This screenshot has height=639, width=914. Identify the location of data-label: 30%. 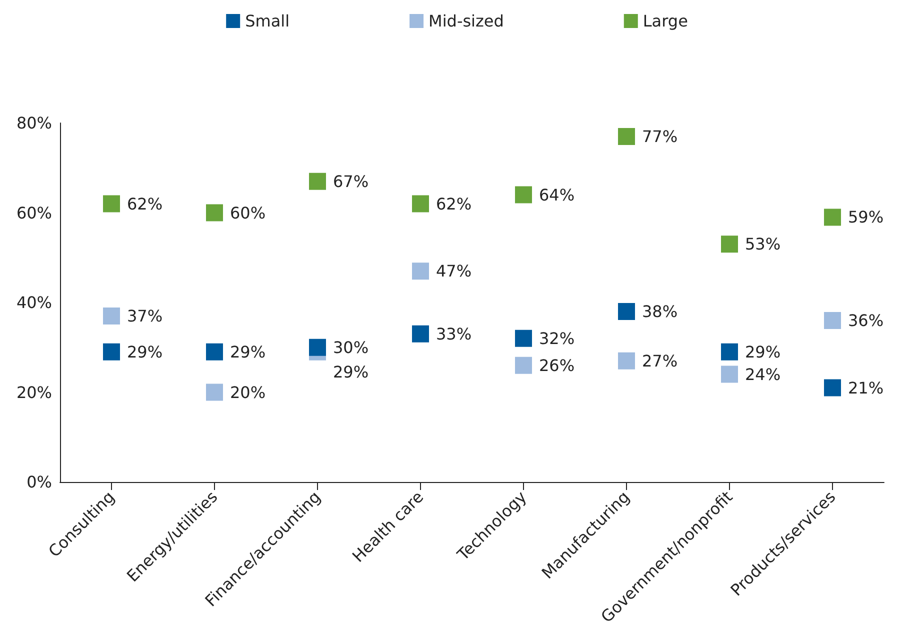
(351, 347).